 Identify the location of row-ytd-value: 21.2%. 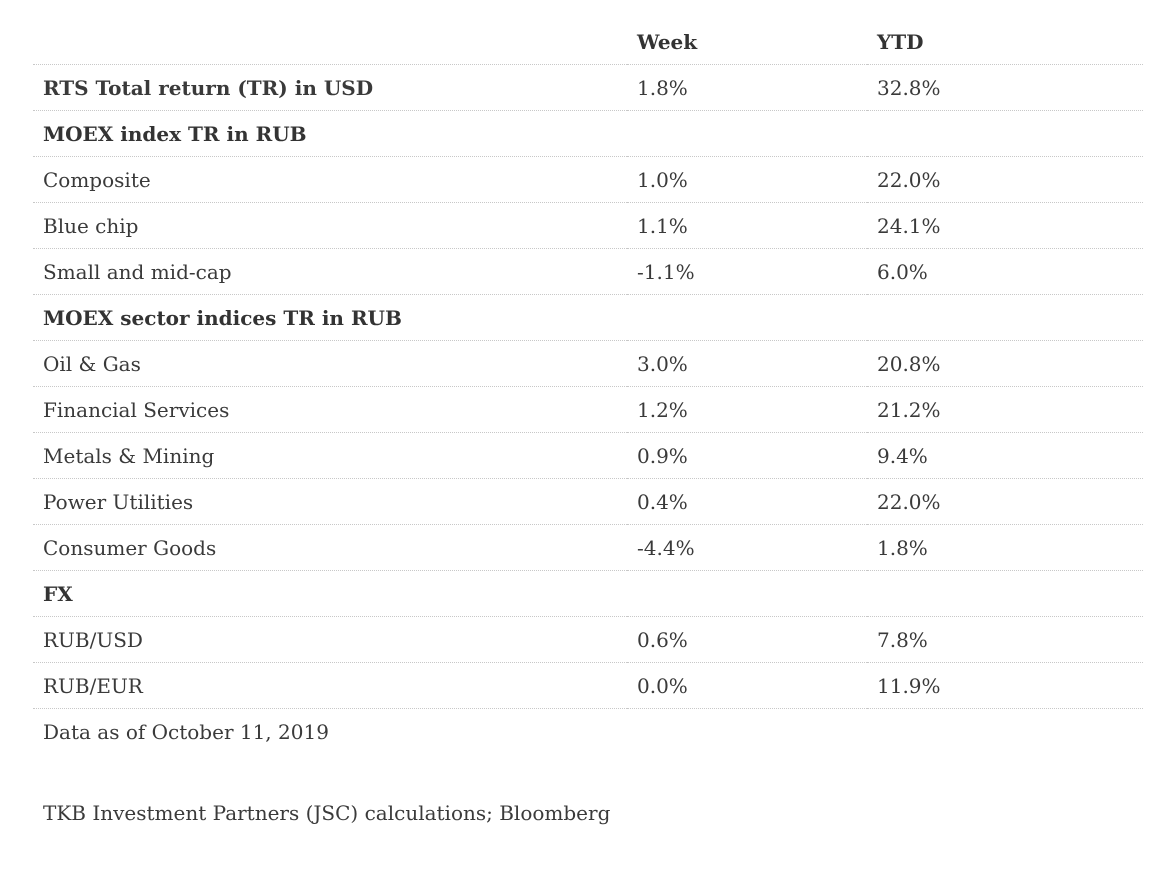
(1005, 409).